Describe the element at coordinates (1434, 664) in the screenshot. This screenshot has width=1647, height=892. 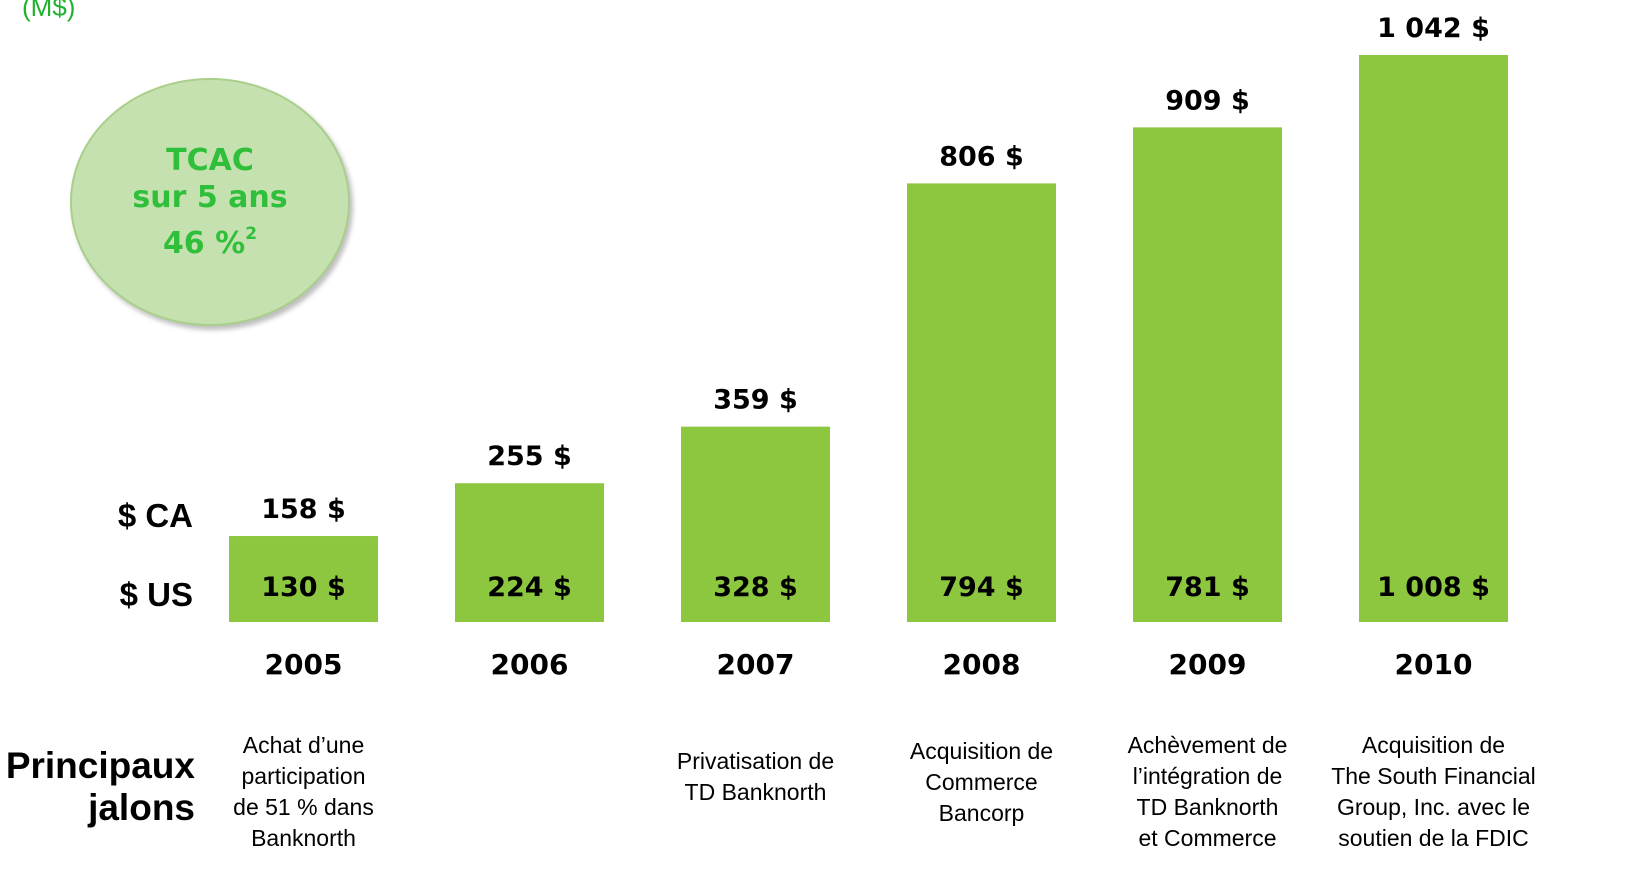
I see `category-label: 2010` at that location.